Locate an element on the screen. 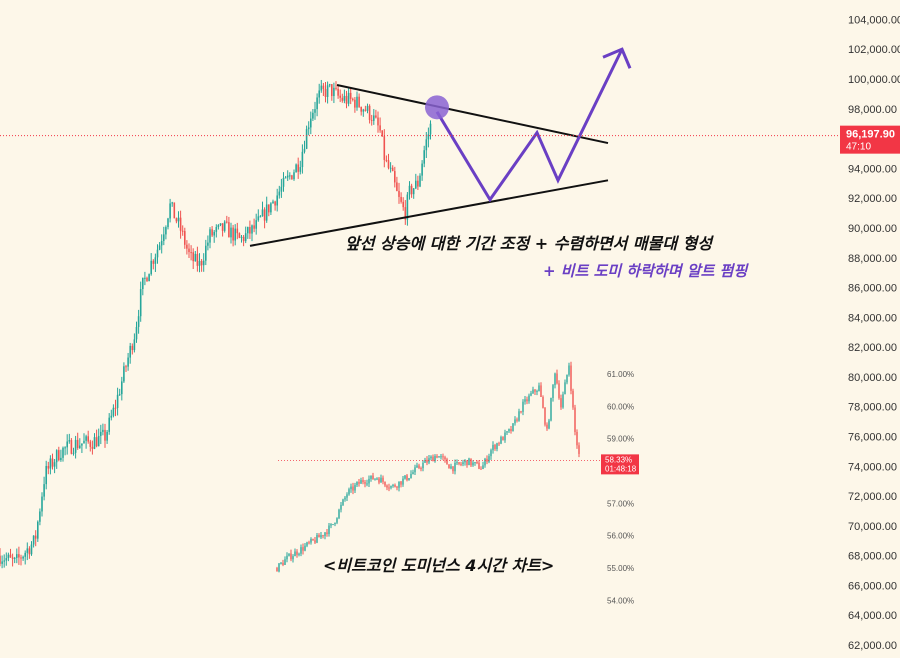 The height and width of the screenshot is (658, 900). price-axis-tick: 92,000.00 is located at coordinates (872, 199).